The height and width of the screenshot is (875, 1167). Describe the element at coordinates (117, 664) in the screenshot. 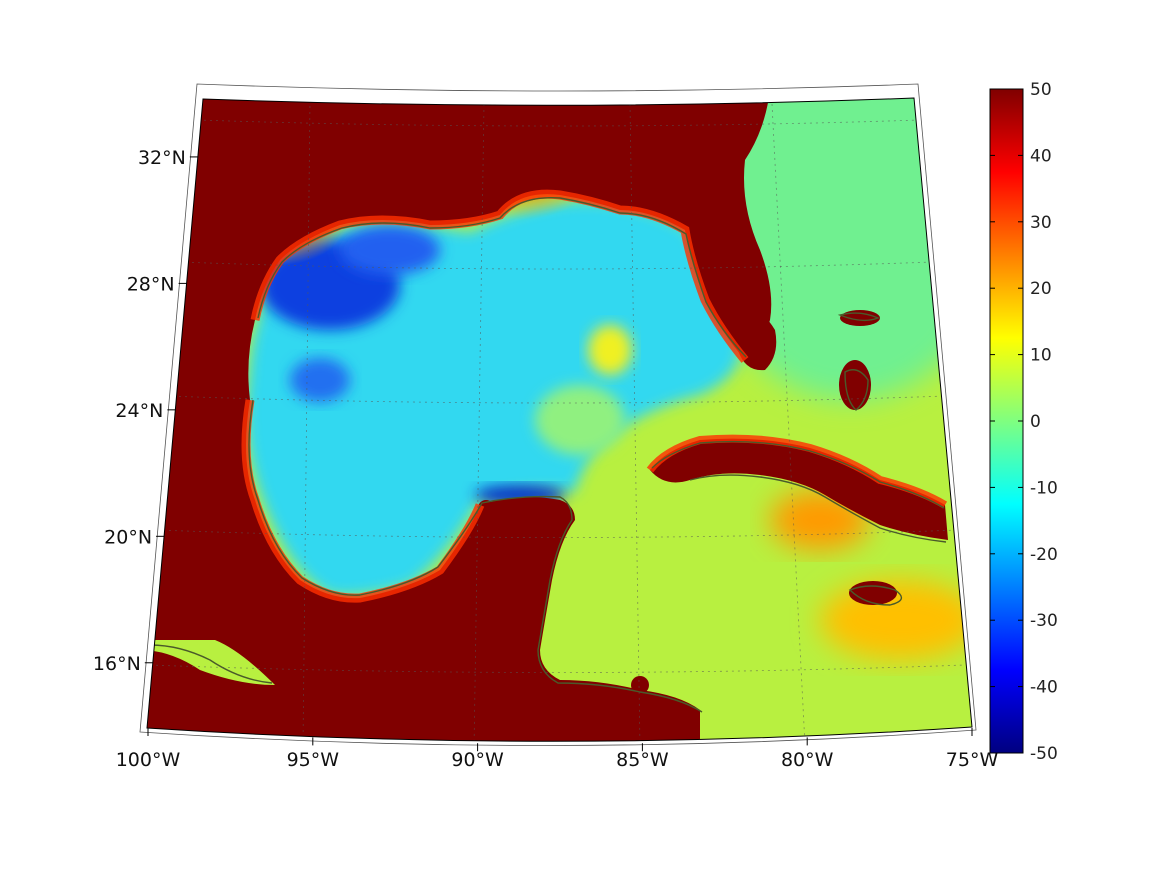

I see `lat-tick-label: 16°N` at that location.